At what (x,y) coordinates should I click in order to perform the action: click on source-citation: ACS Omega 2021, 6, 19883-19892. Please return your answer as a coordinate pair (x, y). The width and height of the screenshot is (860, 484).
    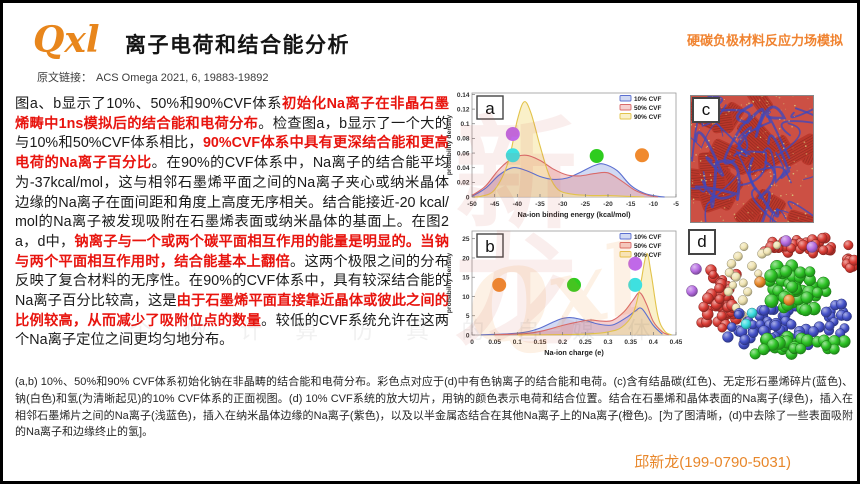
    Looking at the image, I should click on (182, 78).